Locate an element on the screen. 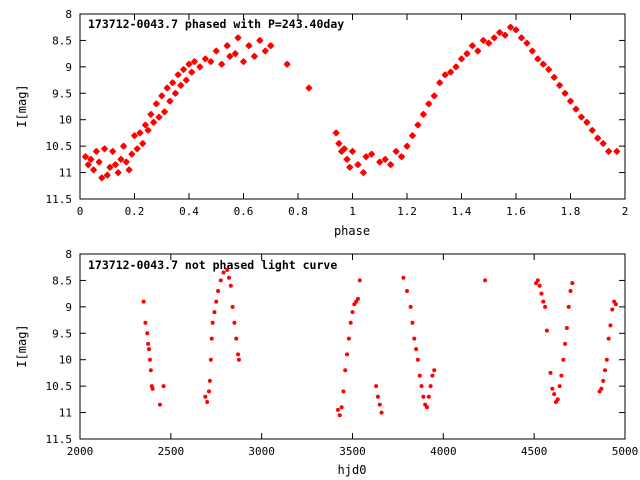 The image size is (640, 480). x-tick-label: 2500 is located at coordinates (171, 451).